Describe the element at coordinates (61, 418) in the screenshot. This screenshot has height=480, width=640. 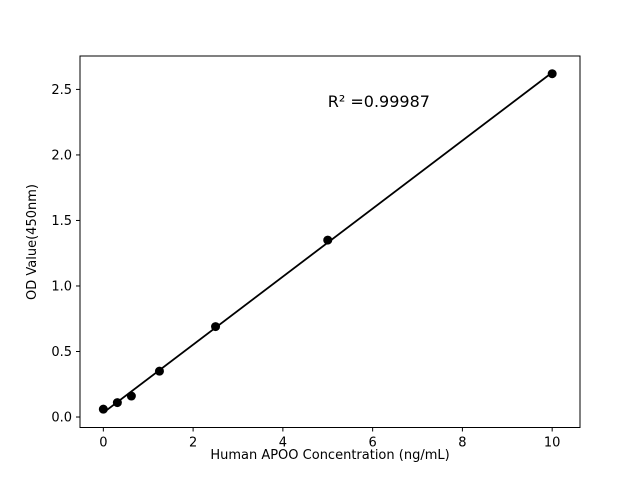
I see `y-tick-label: 0.0` at that location.